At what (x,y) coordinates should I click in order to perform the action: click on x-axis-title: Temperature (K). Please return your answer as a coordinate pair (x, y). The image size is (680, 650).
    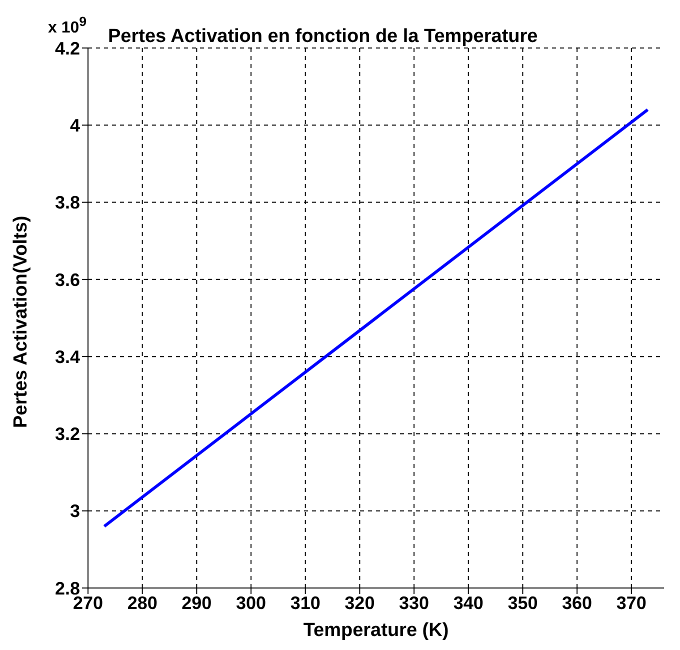
    Looking at the image, I should click on (376, 630).